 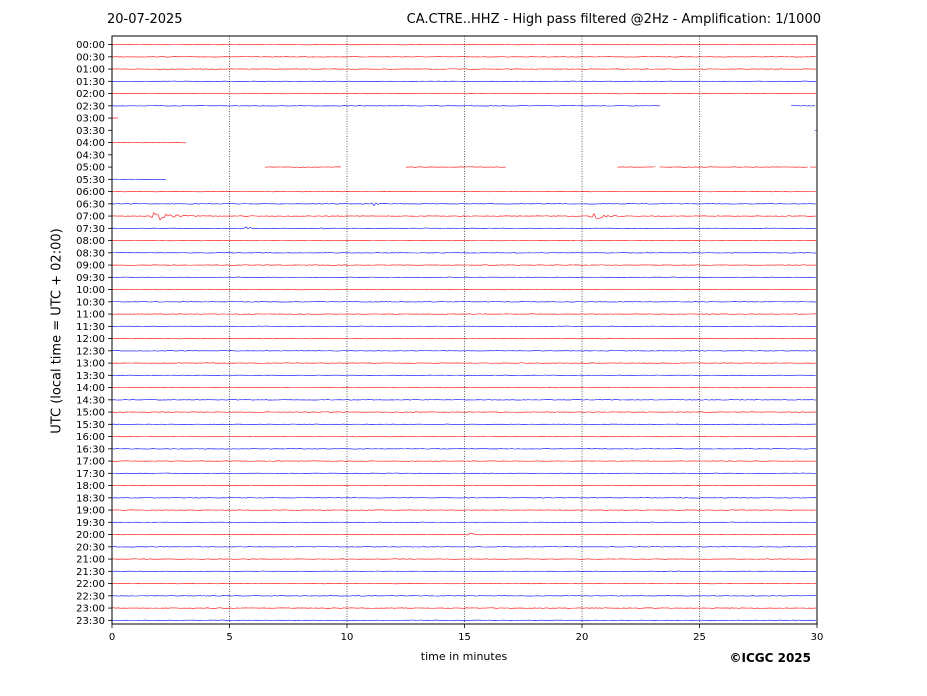 What do you see at coordinates (90, 364) in the screenshot?
I see `y-tick-label: 13:00` at bounding box center [90, 364].